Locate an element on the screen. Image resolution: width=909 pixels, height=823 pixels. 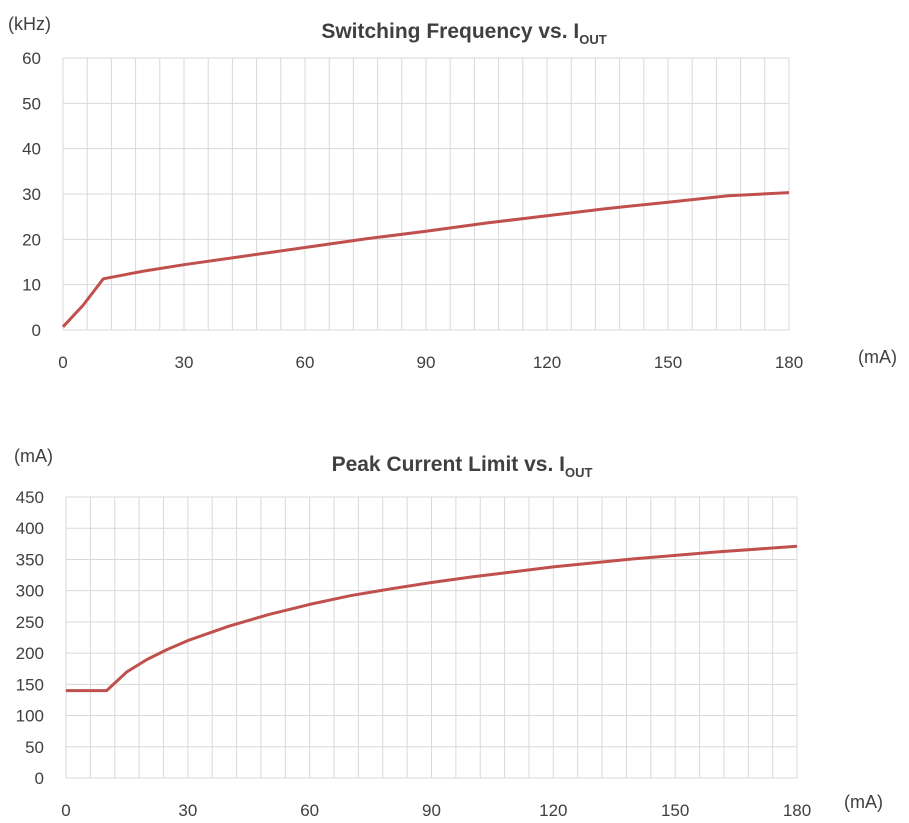
y-tick-label: 150 is located at coordinates (30, 684).